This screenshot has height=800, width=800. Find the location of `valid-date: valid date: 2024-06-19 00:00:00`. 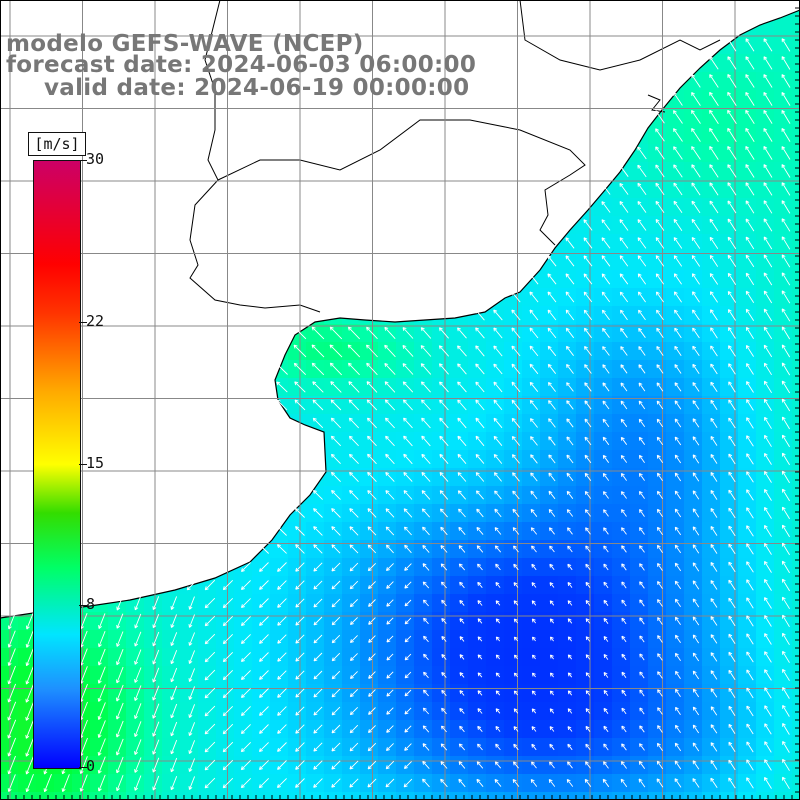

valid-date: valid date: 2024-06-19 00:00:00 is located at coordinates (257, 88).